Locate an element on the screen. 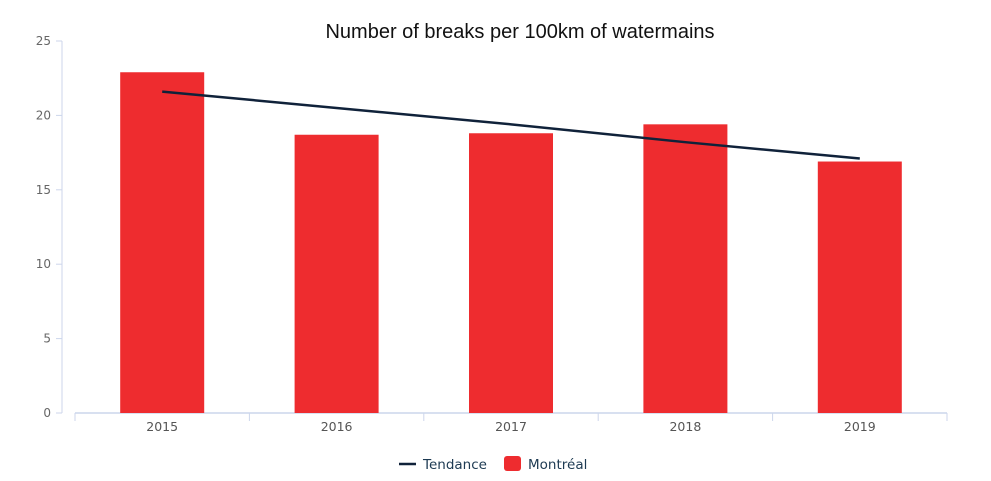 The width and height of the screenshot is (991, 481). chart-title: Number of breaks per 100km of watermains is located at coordinates (519, 32).